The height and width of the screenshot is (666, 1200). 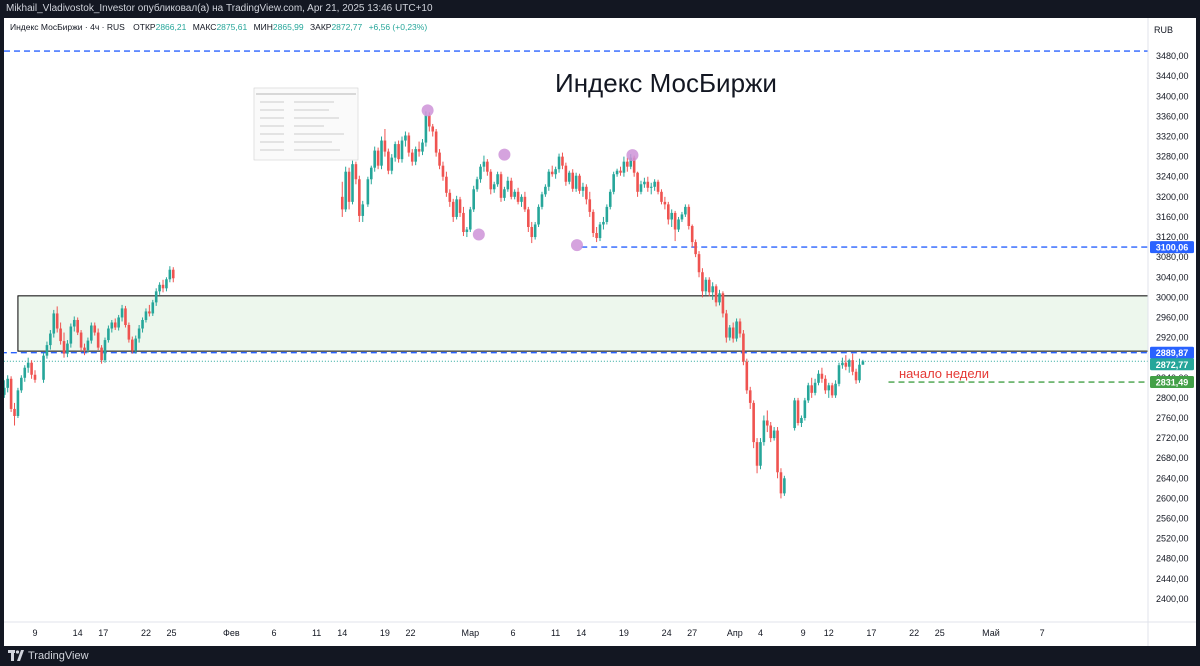 I want to click on price-axis-label-1: 2889,87, so click(x=1172, y=352).